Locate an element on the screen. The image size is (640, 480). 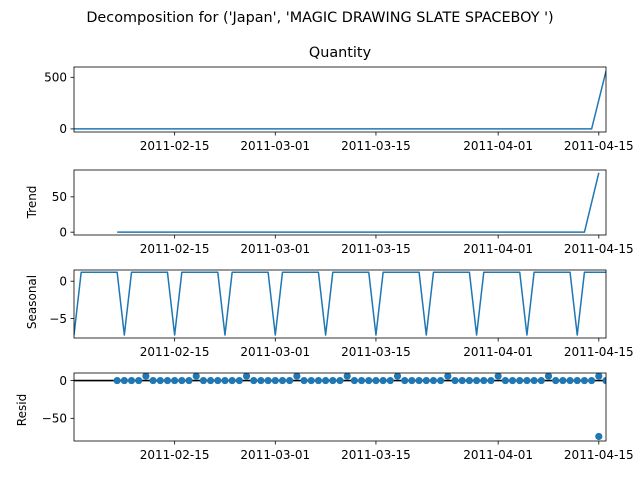
panel1-ytick-label: 50 is located at coordinates (59, 197).